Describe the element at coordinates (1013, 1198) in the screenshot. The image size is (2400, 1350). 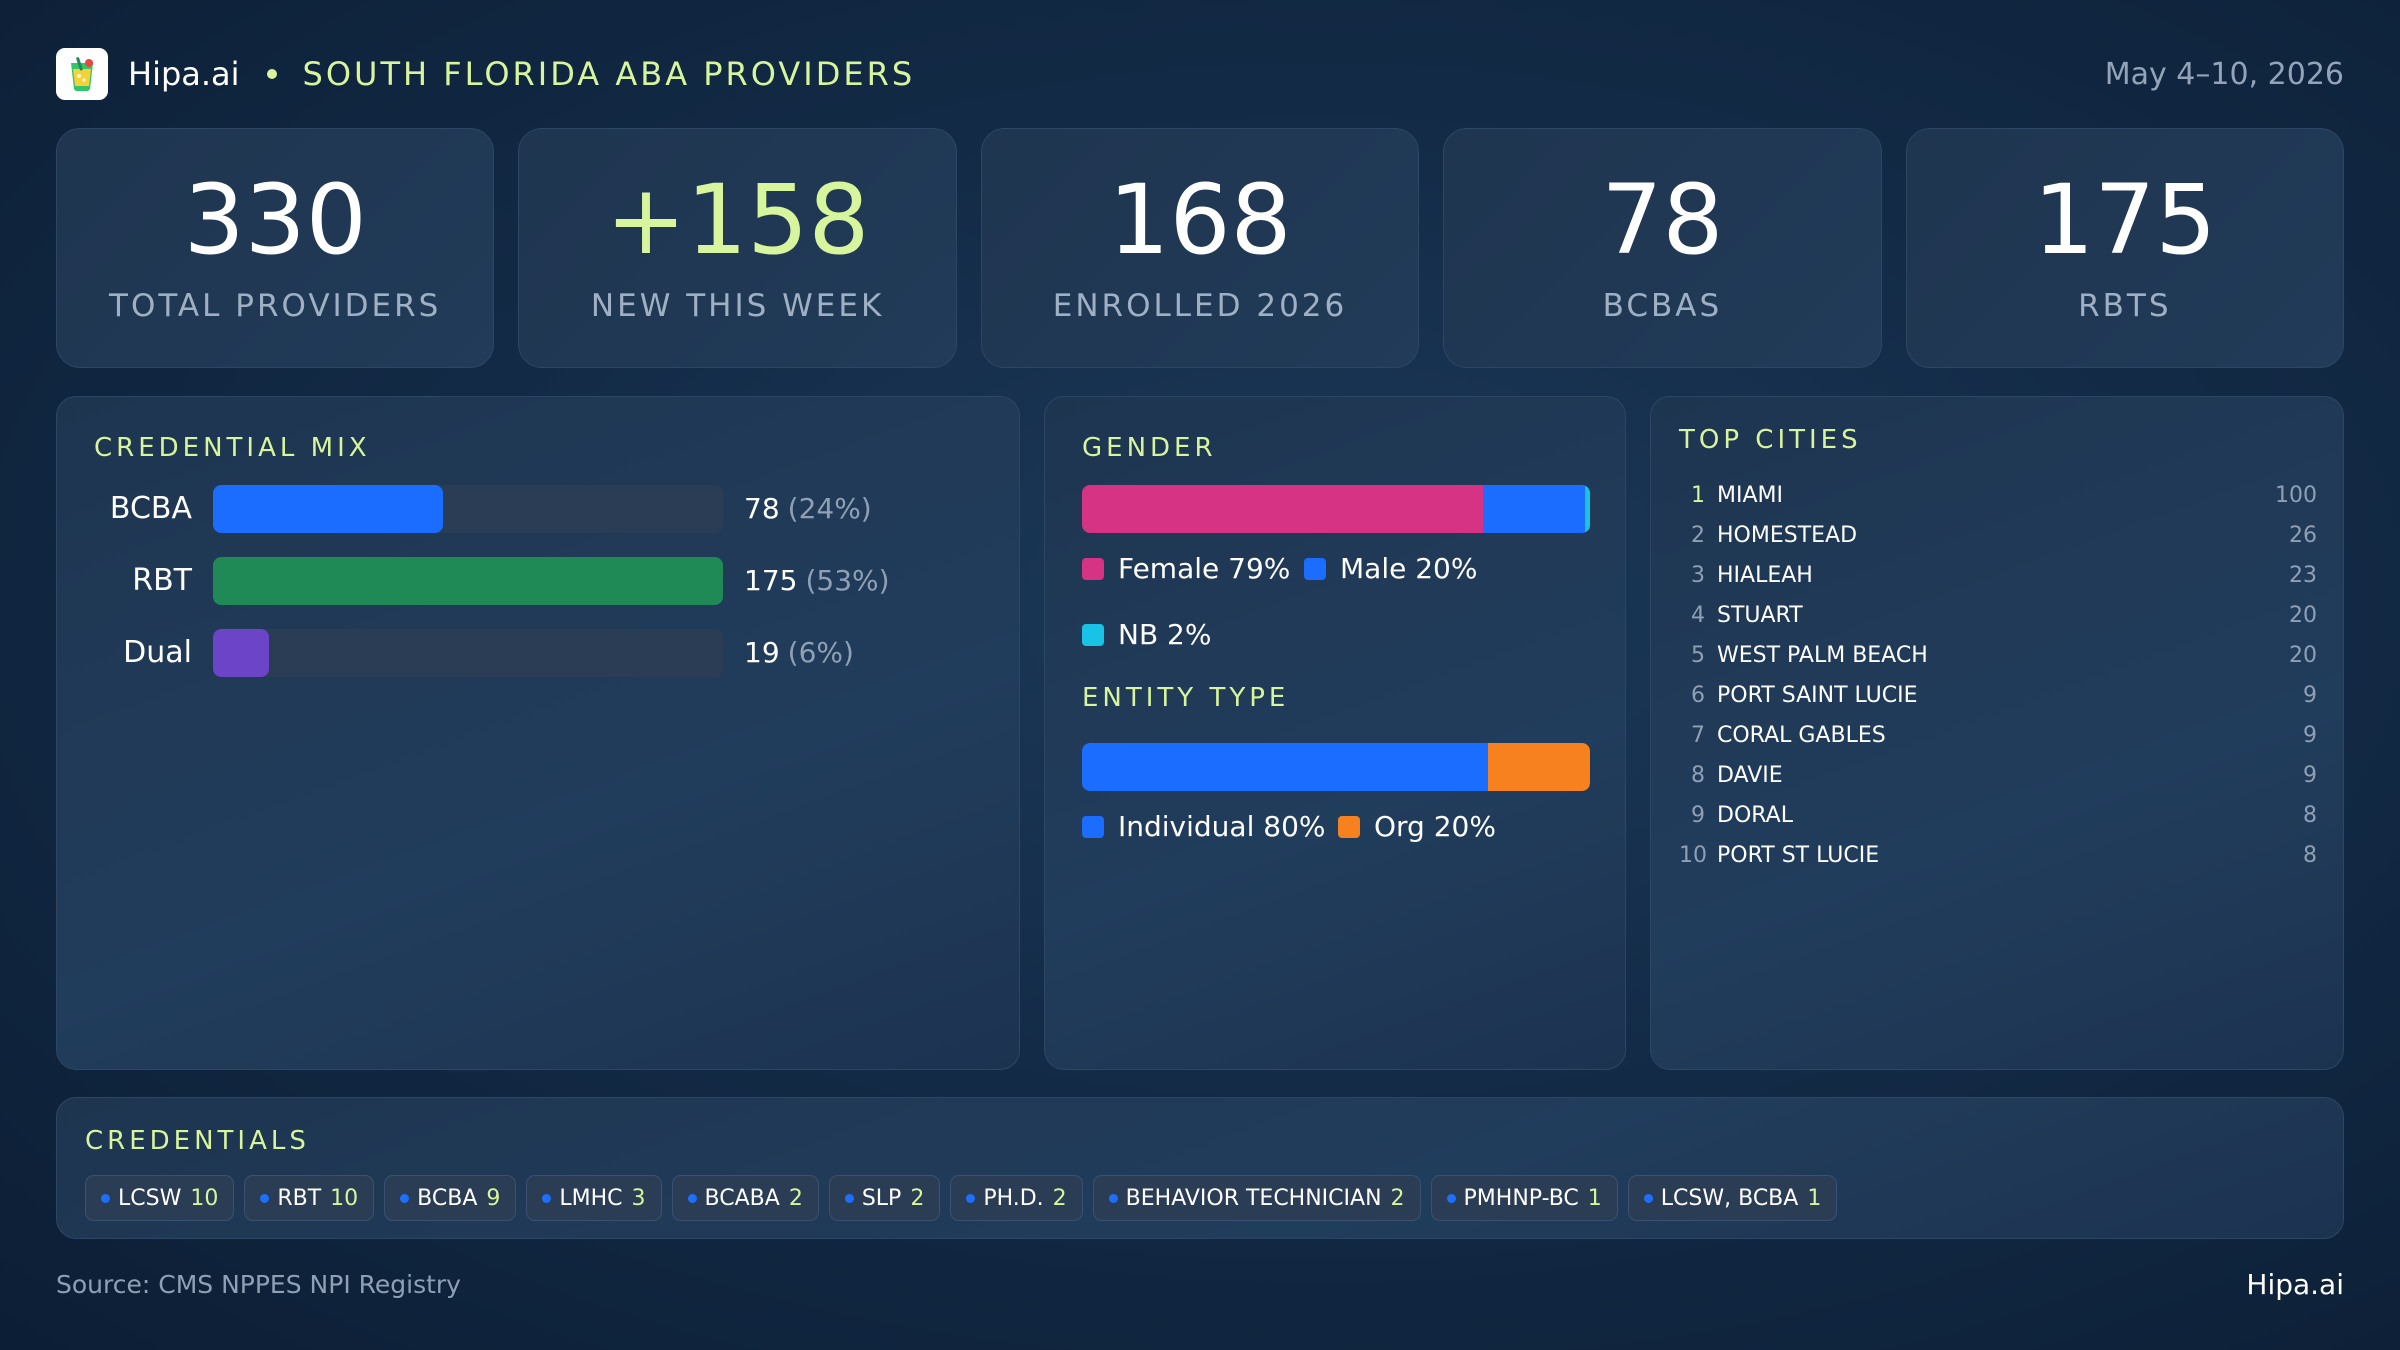
I see `chip-label: PH.D.` at that location.